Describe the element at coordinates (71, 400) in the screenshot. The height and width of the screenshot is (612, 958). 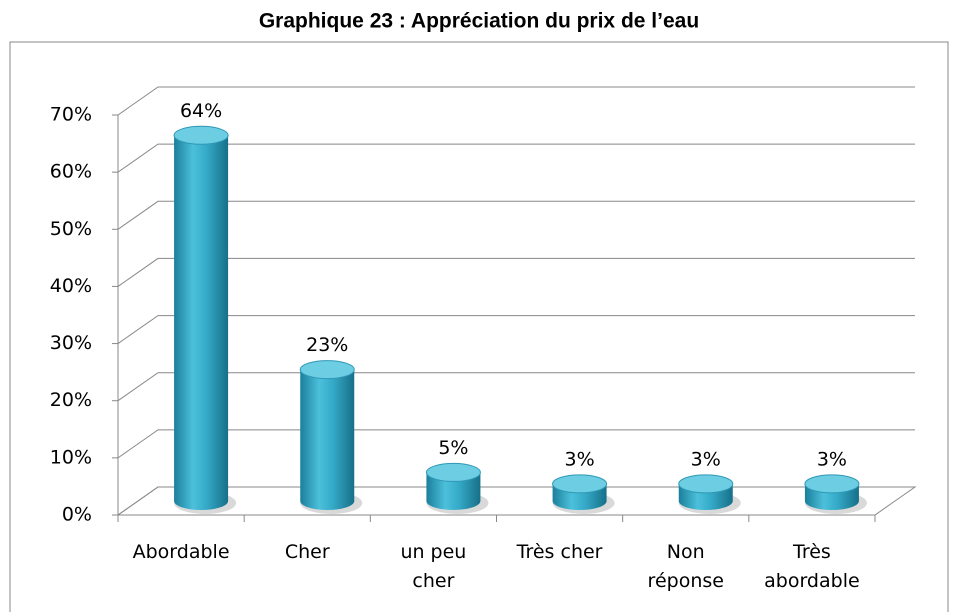
I see `y-tick-label: 20%` at that location.